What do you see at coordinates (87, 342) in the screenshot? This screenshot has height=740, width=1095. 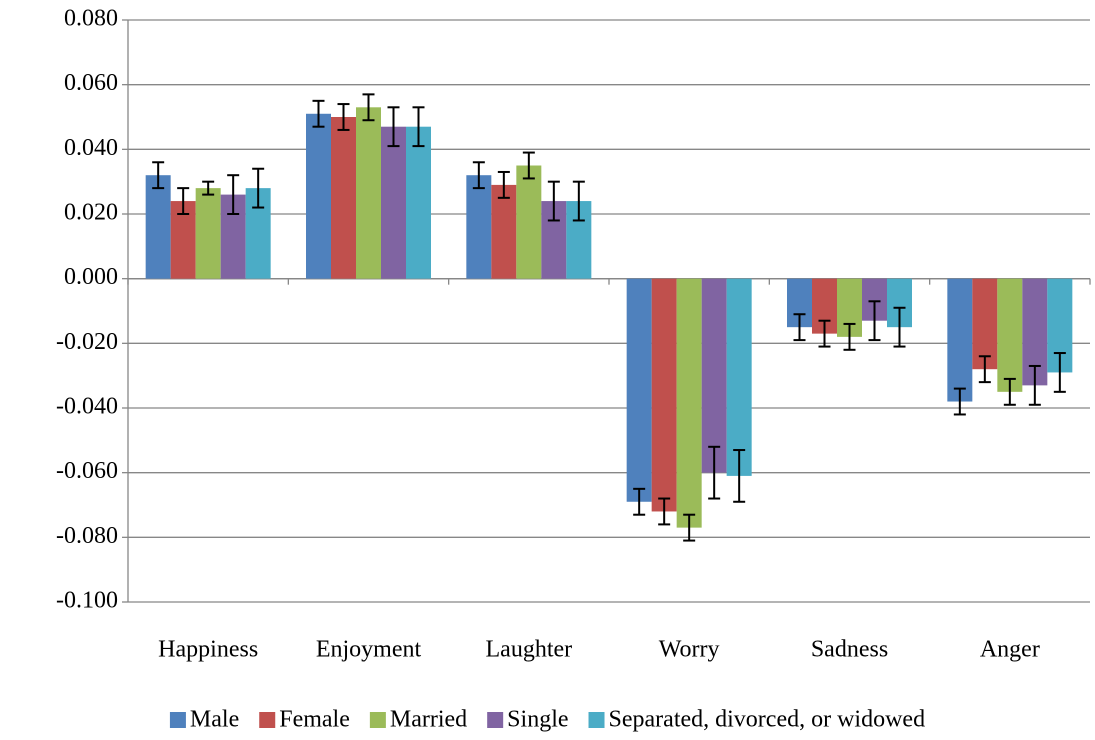 I see `y-tick-label: -0.020` at bounding box center [87, 342].